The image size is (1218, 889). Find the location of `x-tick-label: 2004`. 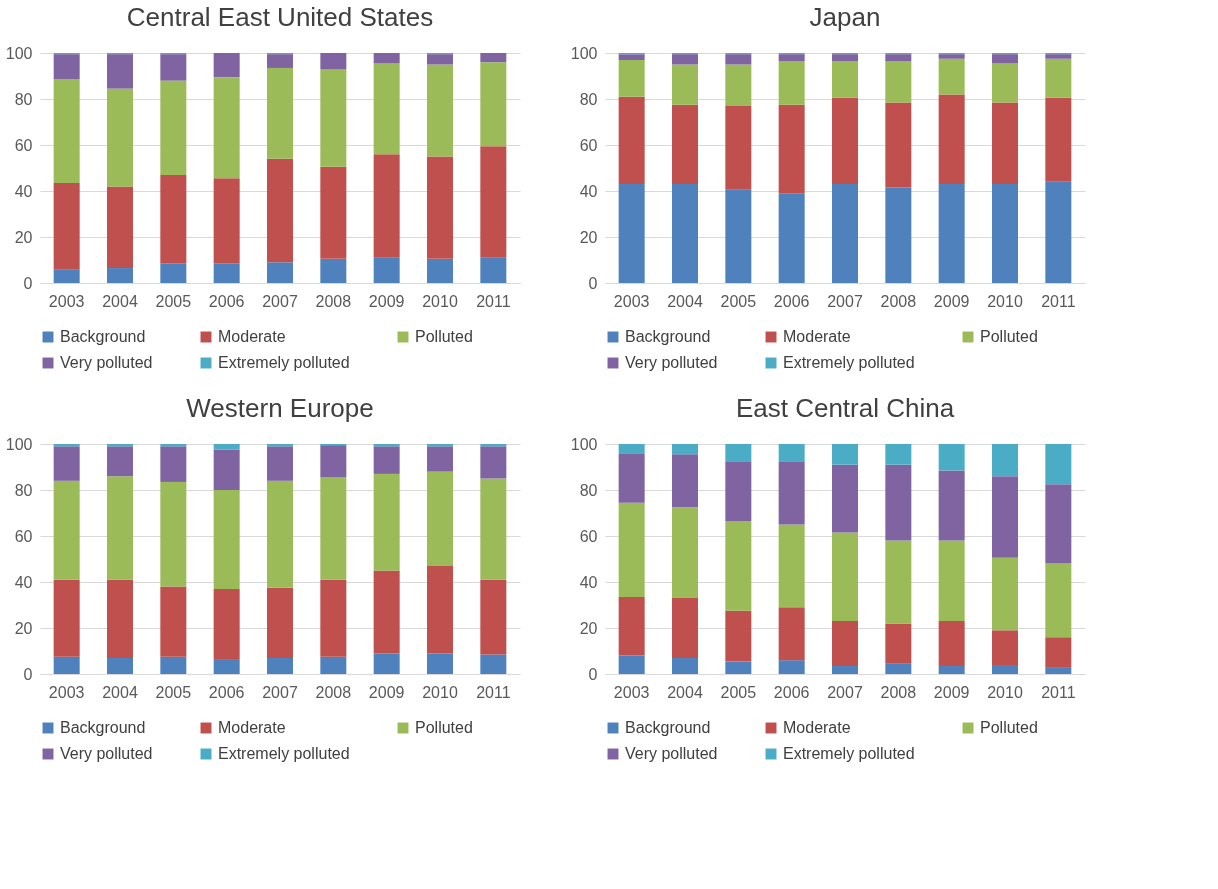

x-tick-label: 2004 is located at coordinates (120, 301).